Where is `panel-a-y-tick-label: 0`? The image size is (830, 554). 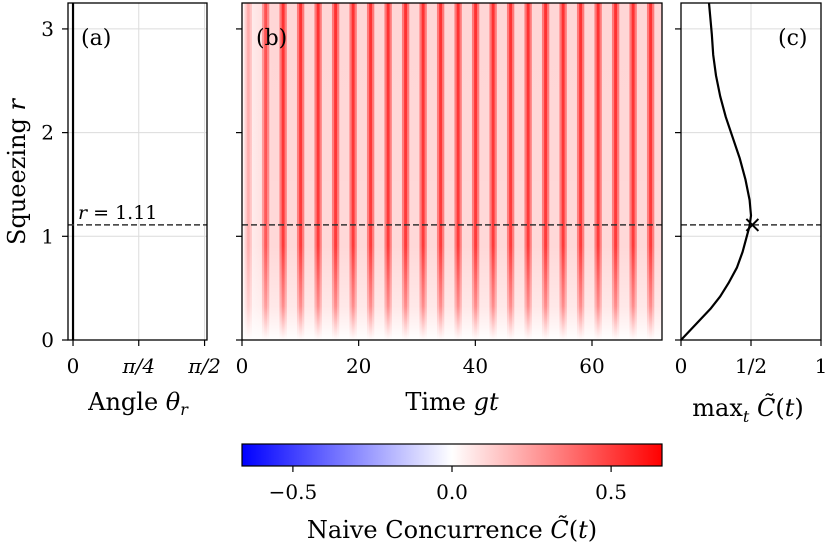
panel-a-y-tick-label: 0 is located at coordinates (47, 340).